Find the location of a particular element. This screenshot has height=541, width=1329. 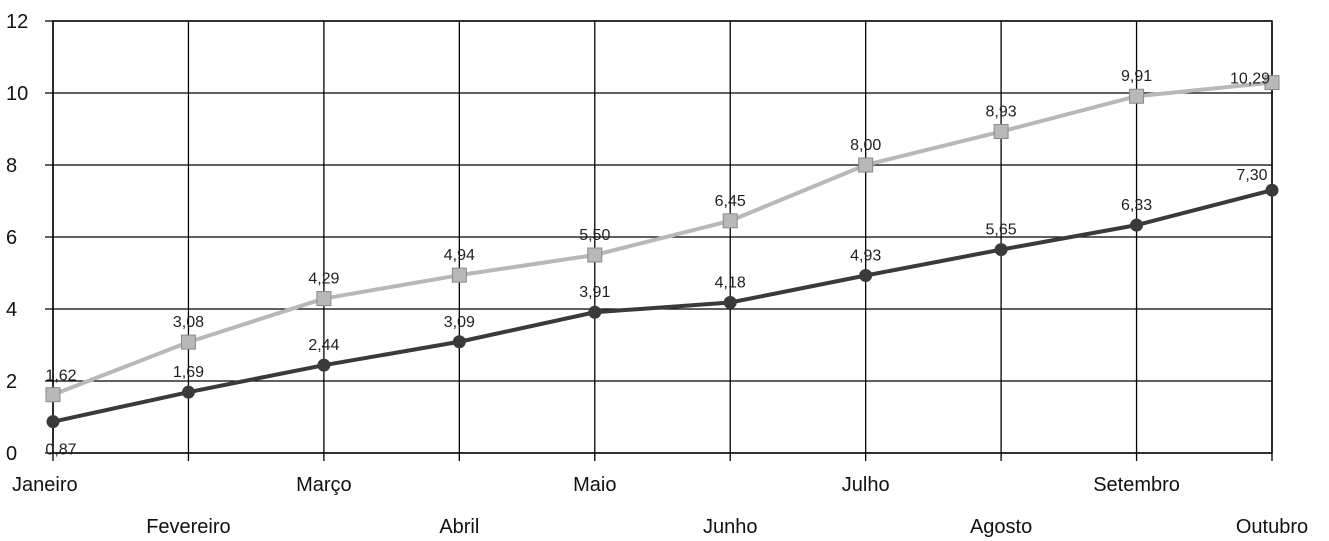

x-tick-label: Março is located at coordinates (324, 485).